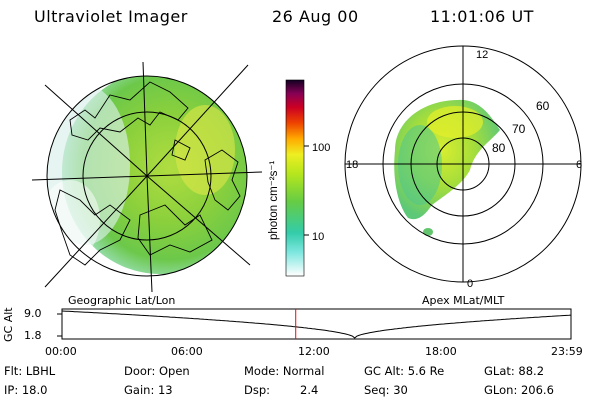  I want to click on mlat-label-80: 80, so click(499, 148).